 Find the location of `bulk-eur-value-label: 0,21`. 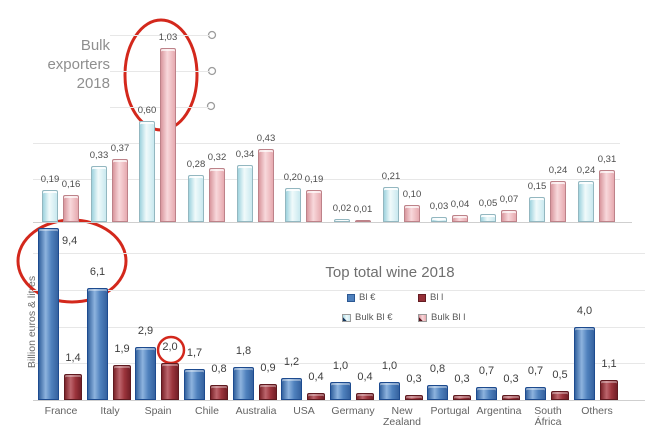

bulk-eur-value-label: 0,21 is located at coordinates (391, 176).